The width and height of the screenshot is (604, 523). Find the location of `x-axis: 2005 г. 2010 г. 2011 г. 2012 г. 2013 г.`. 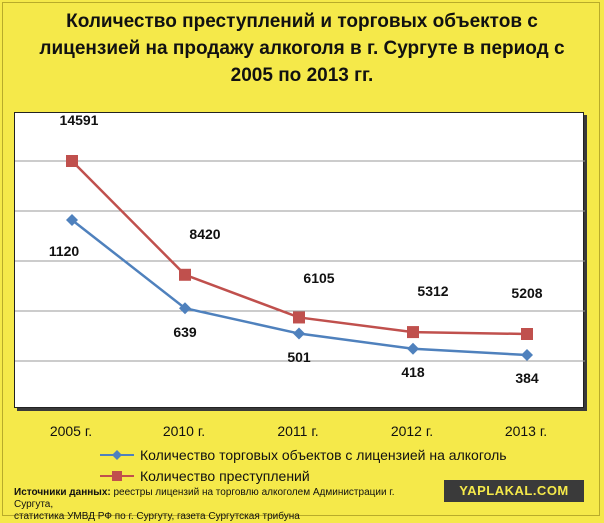

x-axis: 2005 г. 2010 г. 2011 г. 2012 г. 2013 г. is located at coordinates (298, 431).